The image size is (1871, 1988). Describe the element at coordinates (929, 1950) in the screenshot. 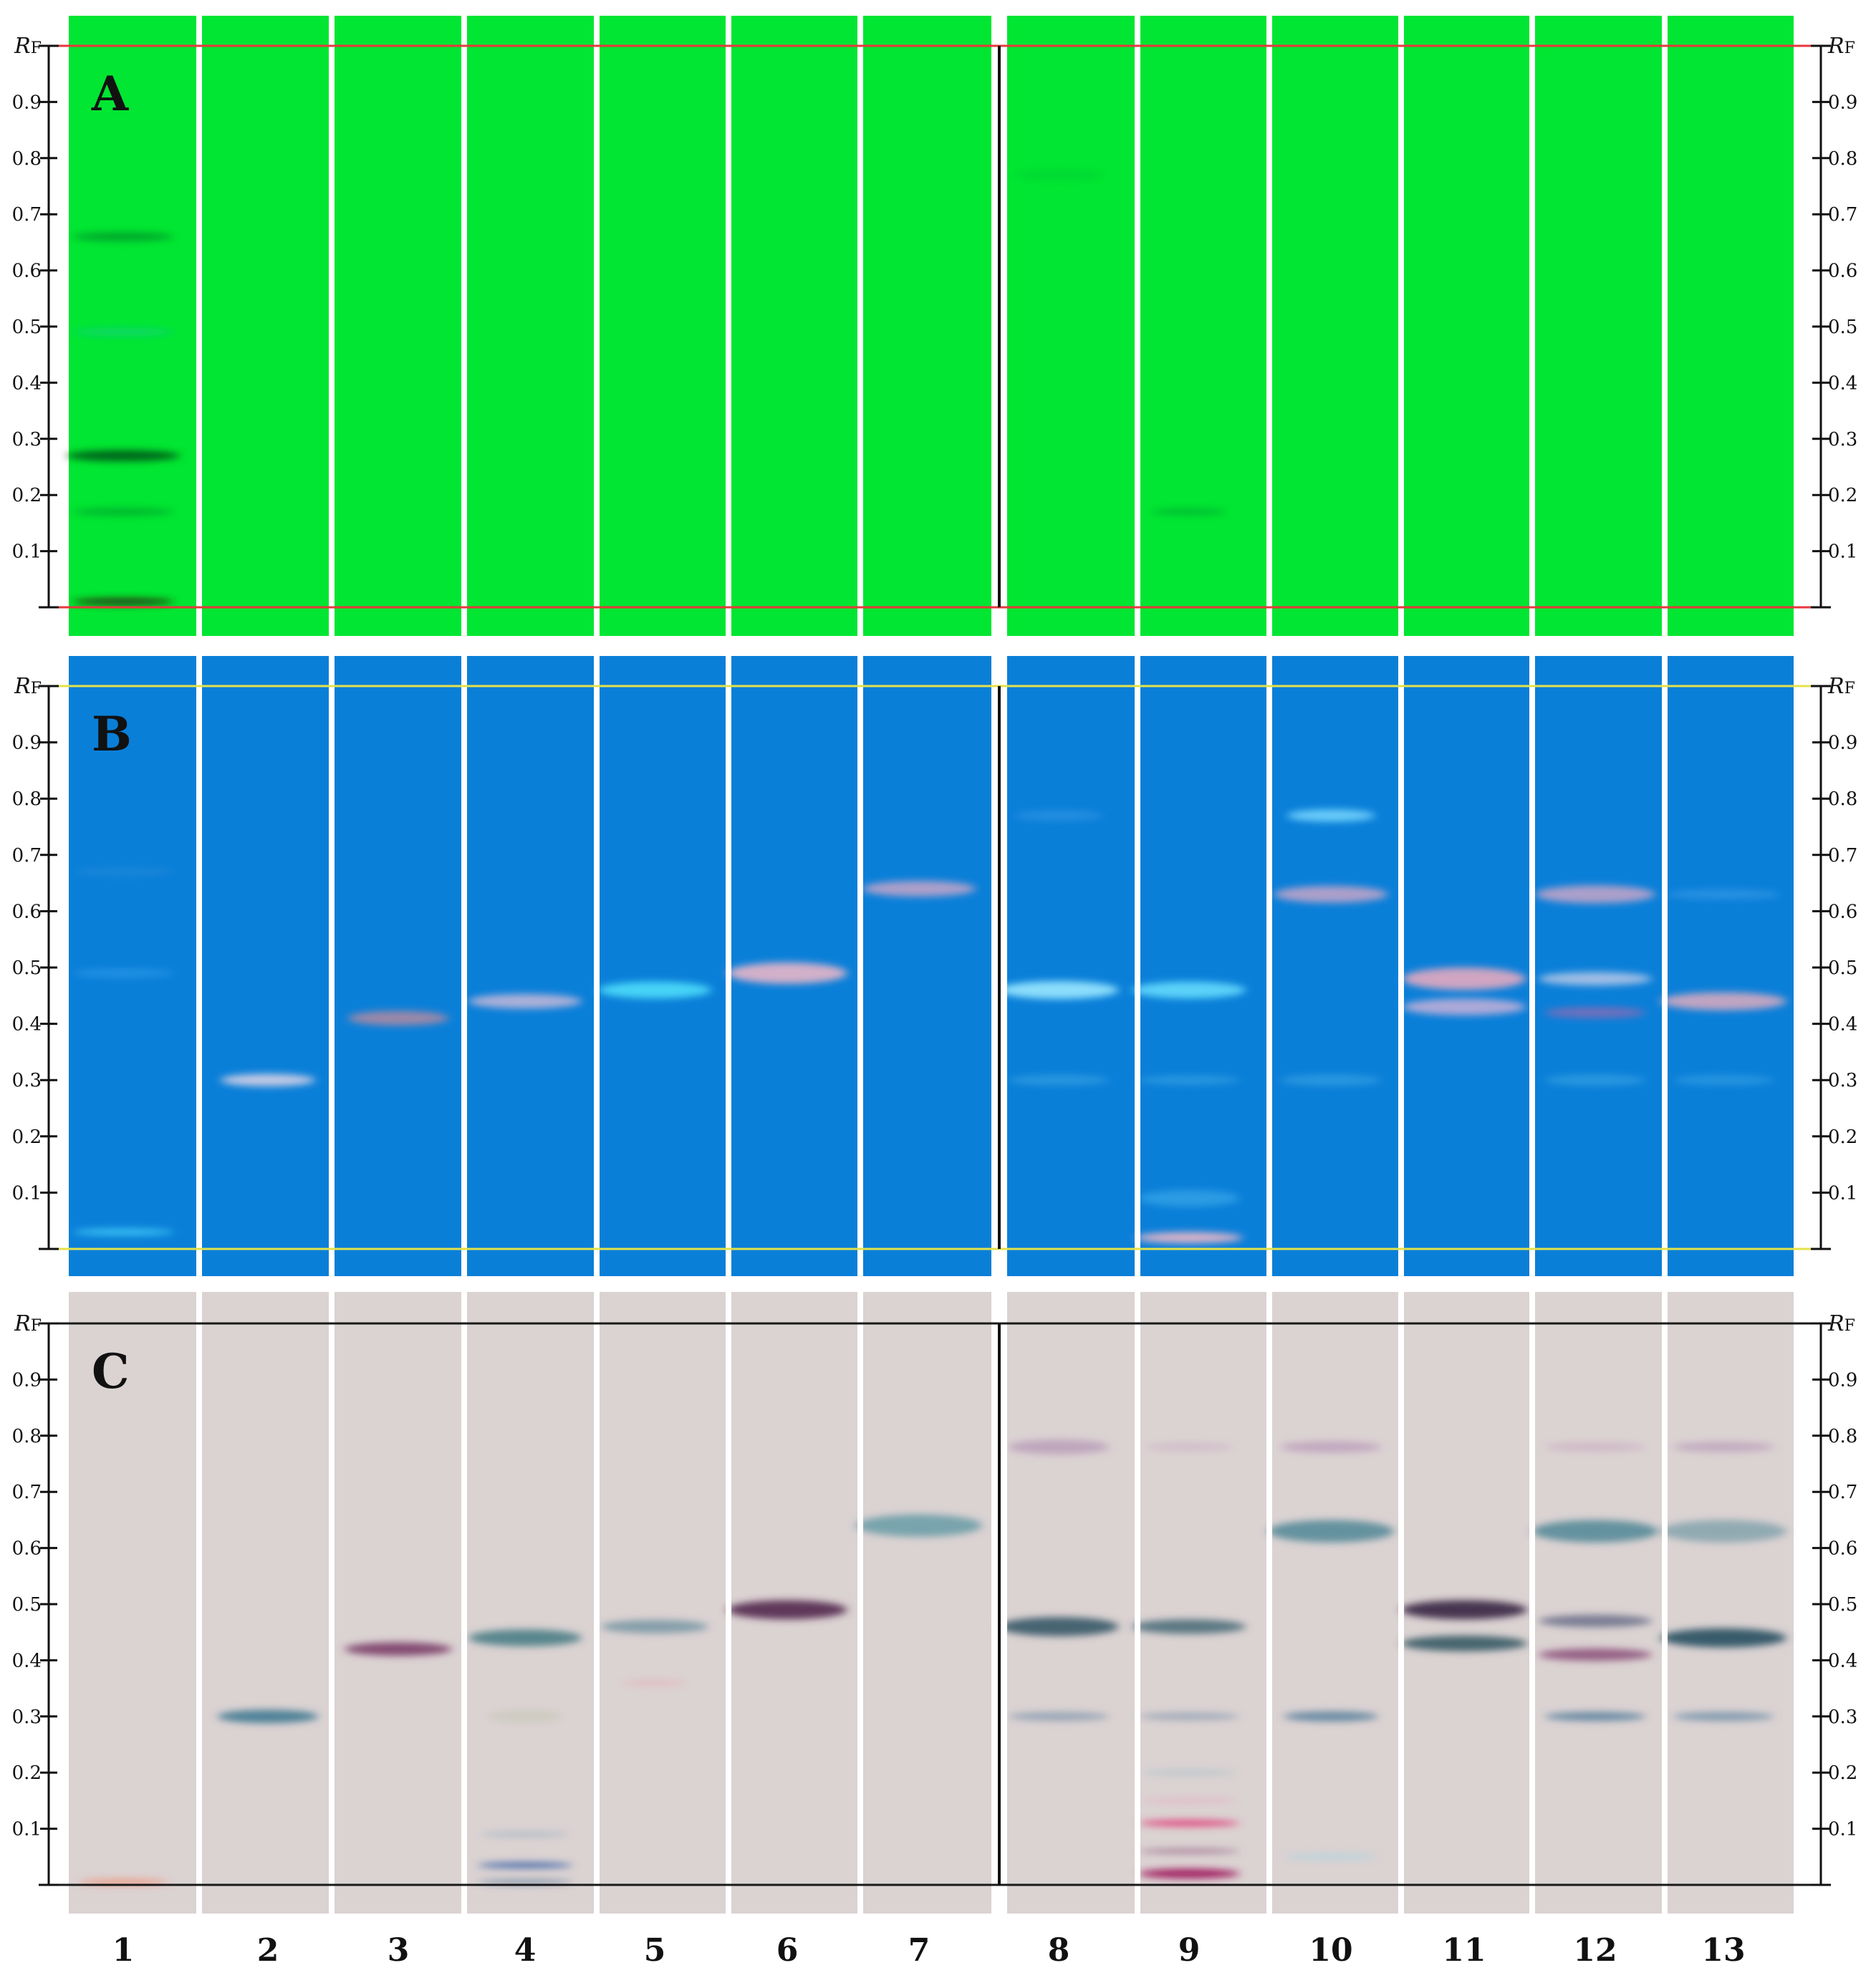

I see `lane-labels: 1 2 3 4 5 6 7 8 9 10 11 12 13` at that location.